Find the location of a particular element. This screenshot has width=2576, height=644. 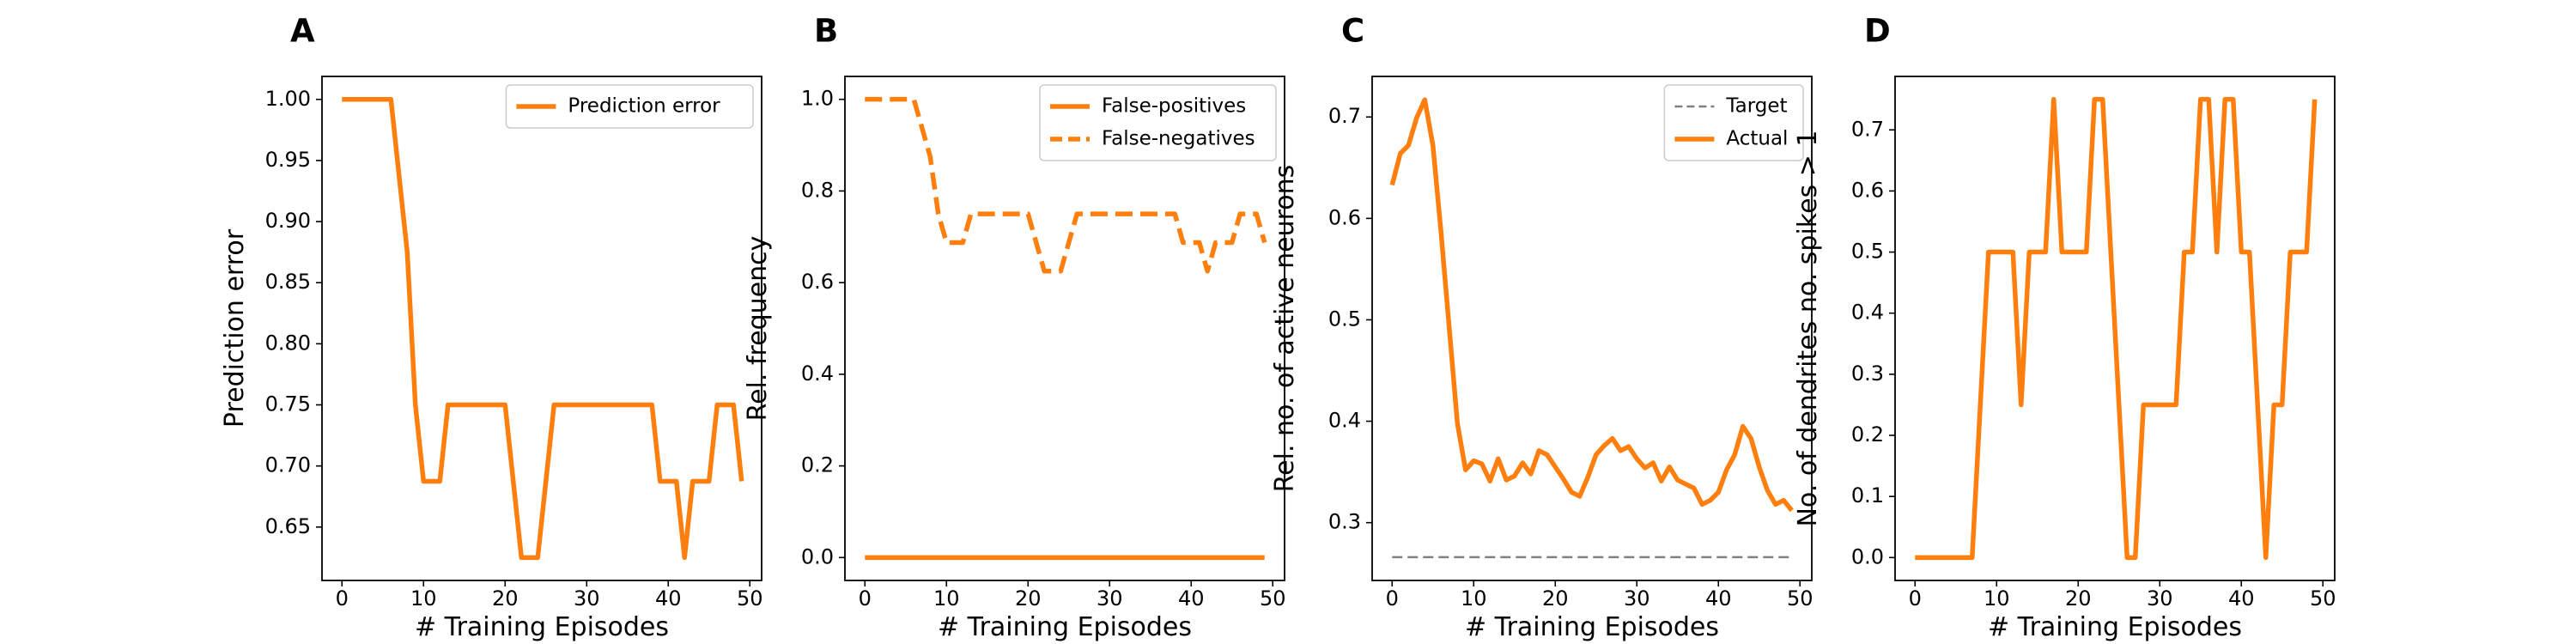

series-line-prediction-error is located at coordinates (543, 329).